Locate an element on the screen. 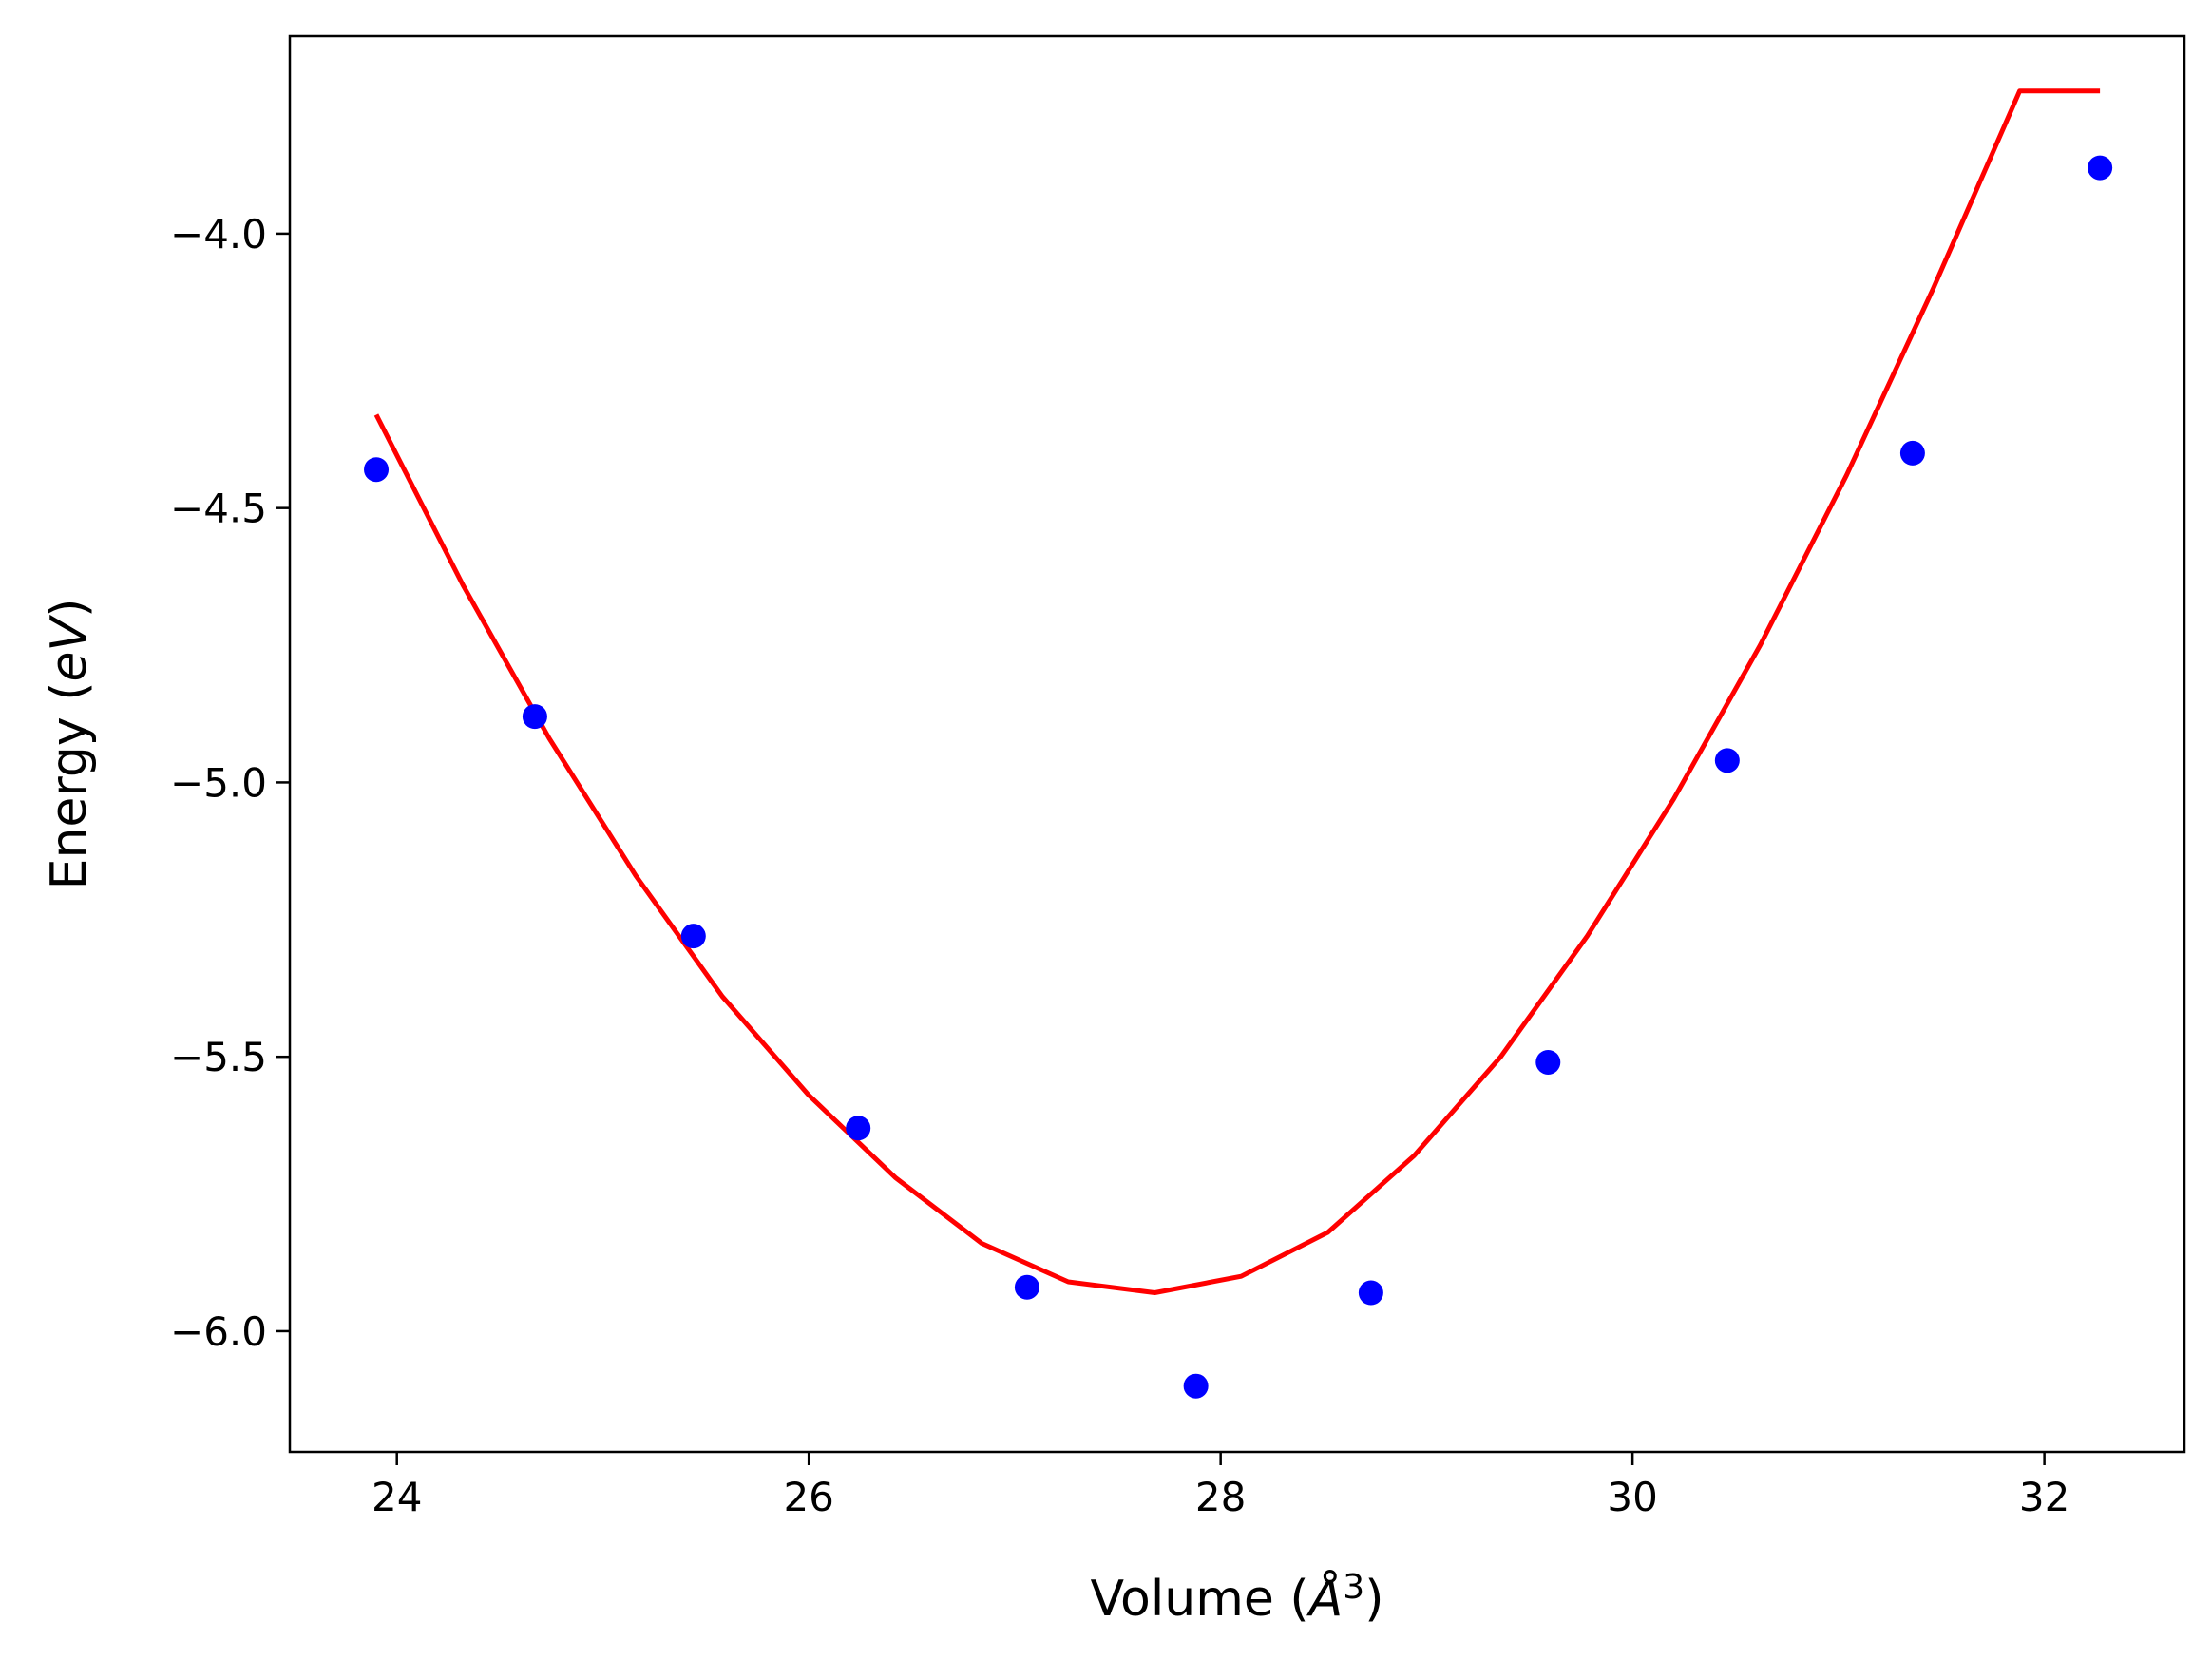 The height and width of the screenshot is (1660, 2212). x-axis-label: Volume (Å3) is located at coordinates (1238, 1598).